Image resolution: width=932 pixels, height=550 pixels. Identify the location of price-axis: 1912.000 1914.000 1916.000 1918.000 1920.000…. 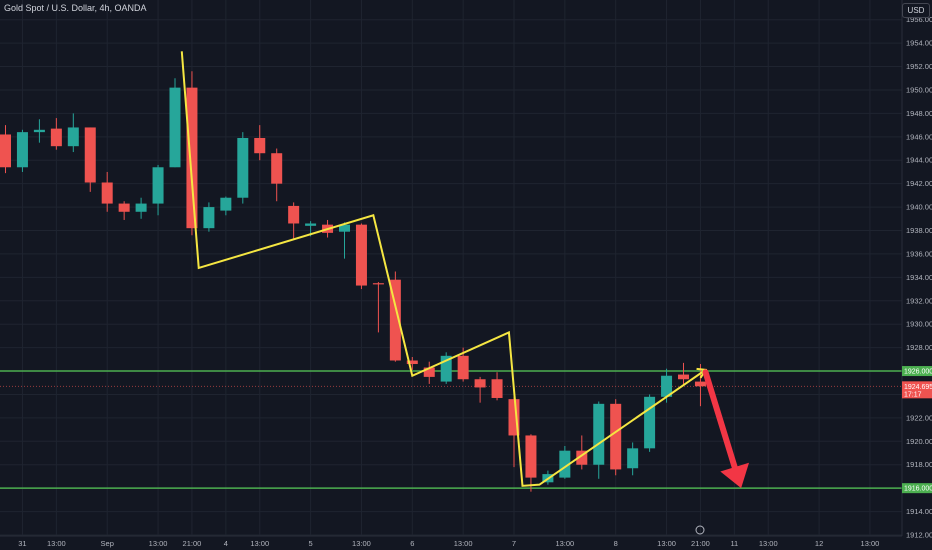
(916, 270).